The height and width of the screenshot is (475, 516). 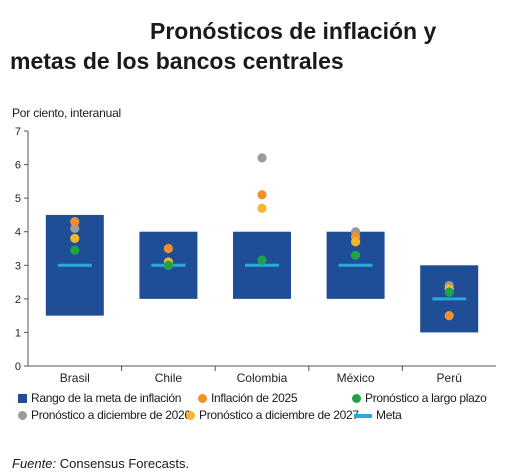 I want to click on legend-item-range: Rango de la meta de inflación, so click(x=99, y=398).